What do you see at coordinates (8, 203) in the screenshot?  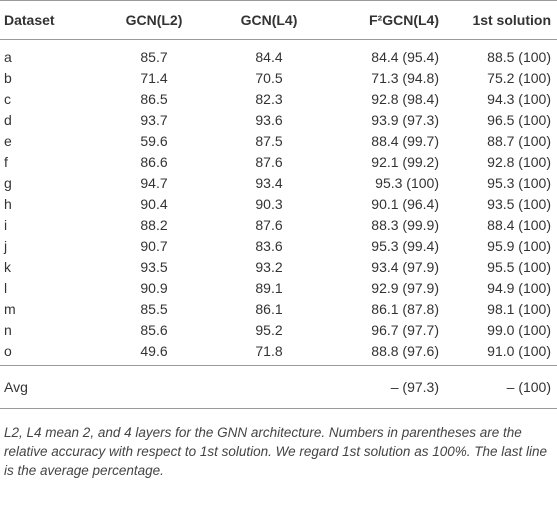 I see `cell: h` at bounding box center [8, 203].